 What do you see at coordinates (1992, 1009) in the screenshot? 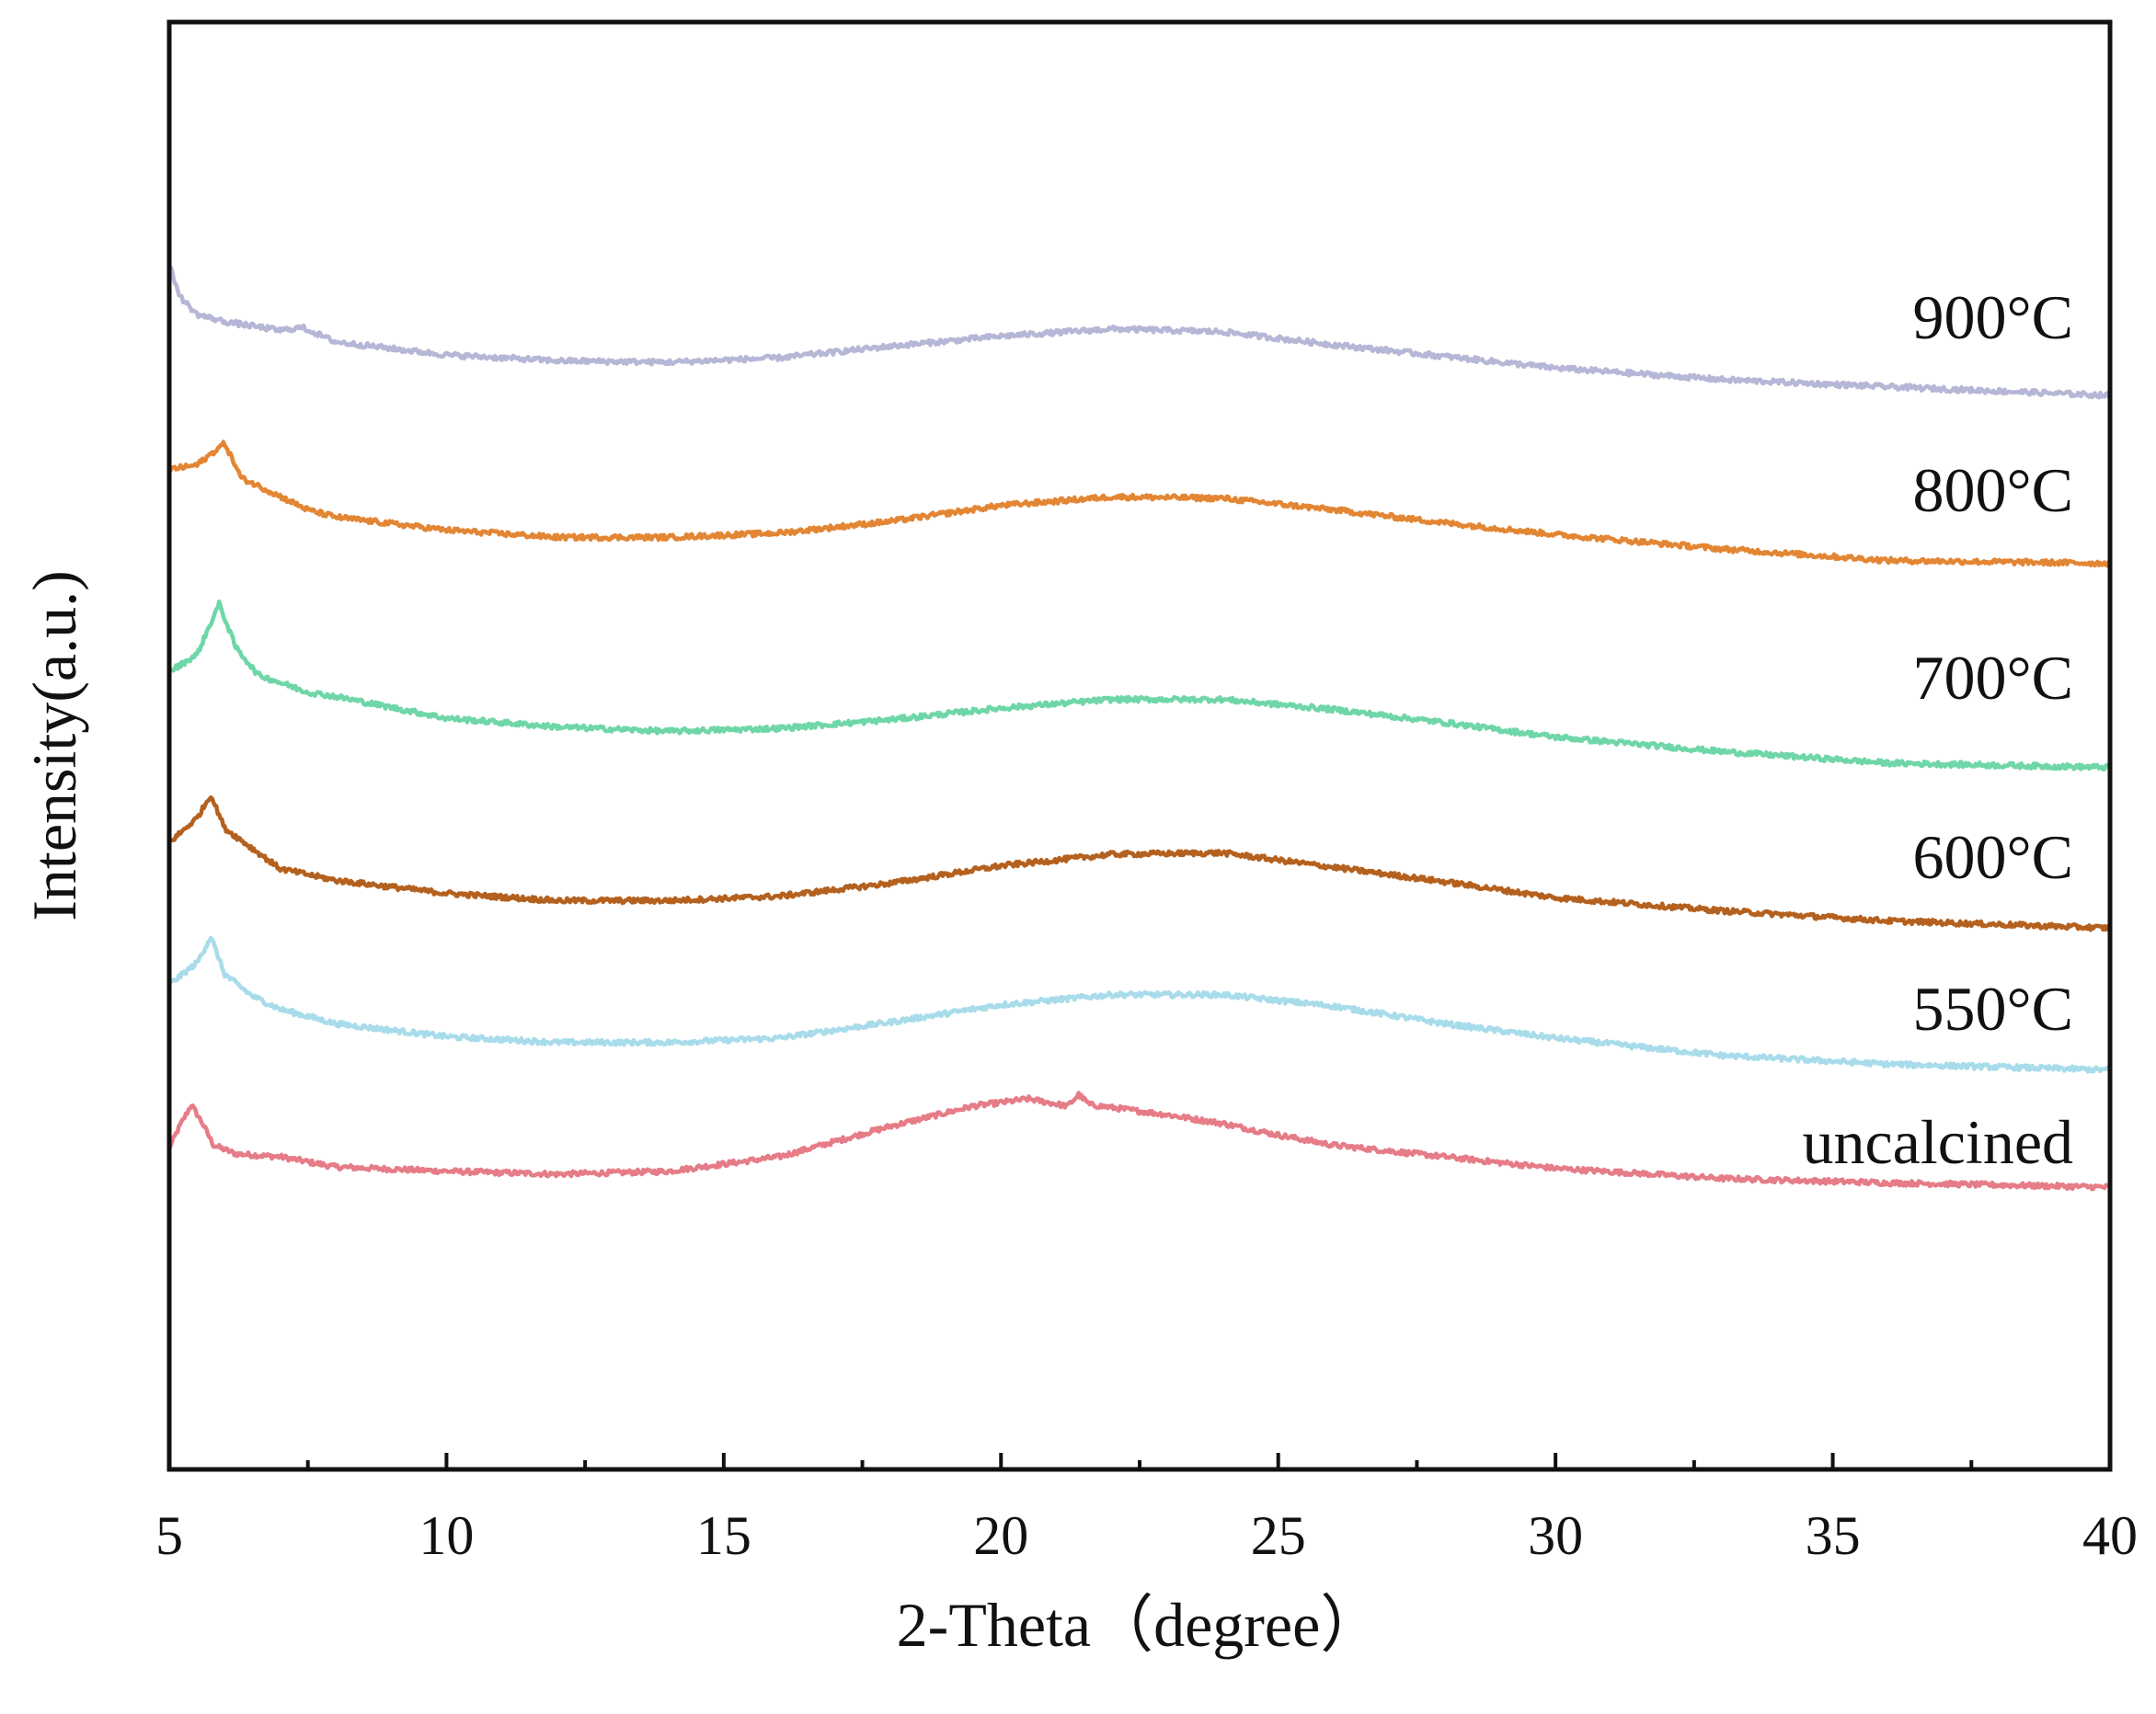
I see `series-label-550c: 550°C` at bounding box center [1992, 1009].